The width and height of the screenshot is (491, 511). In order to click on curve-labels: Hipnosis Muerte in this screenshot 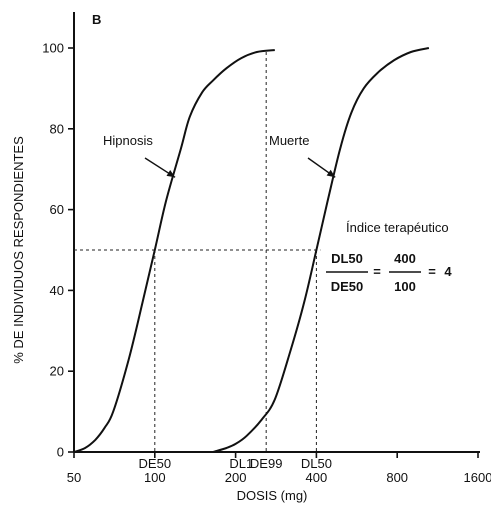, I will do `click(219, 155)`.